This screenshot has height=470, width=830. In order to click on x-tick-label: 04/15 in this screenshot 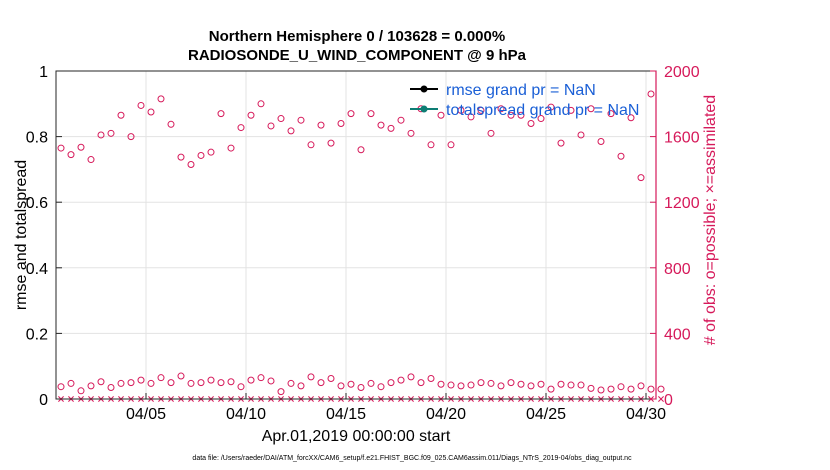, I will do `click(346, 414)`.